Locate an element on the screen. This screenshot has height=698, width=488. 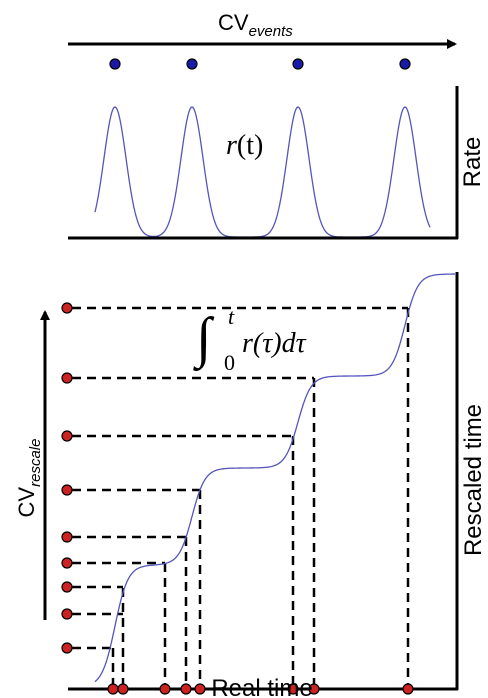
real-time-label: Real time is located at coordinates (261, 686).